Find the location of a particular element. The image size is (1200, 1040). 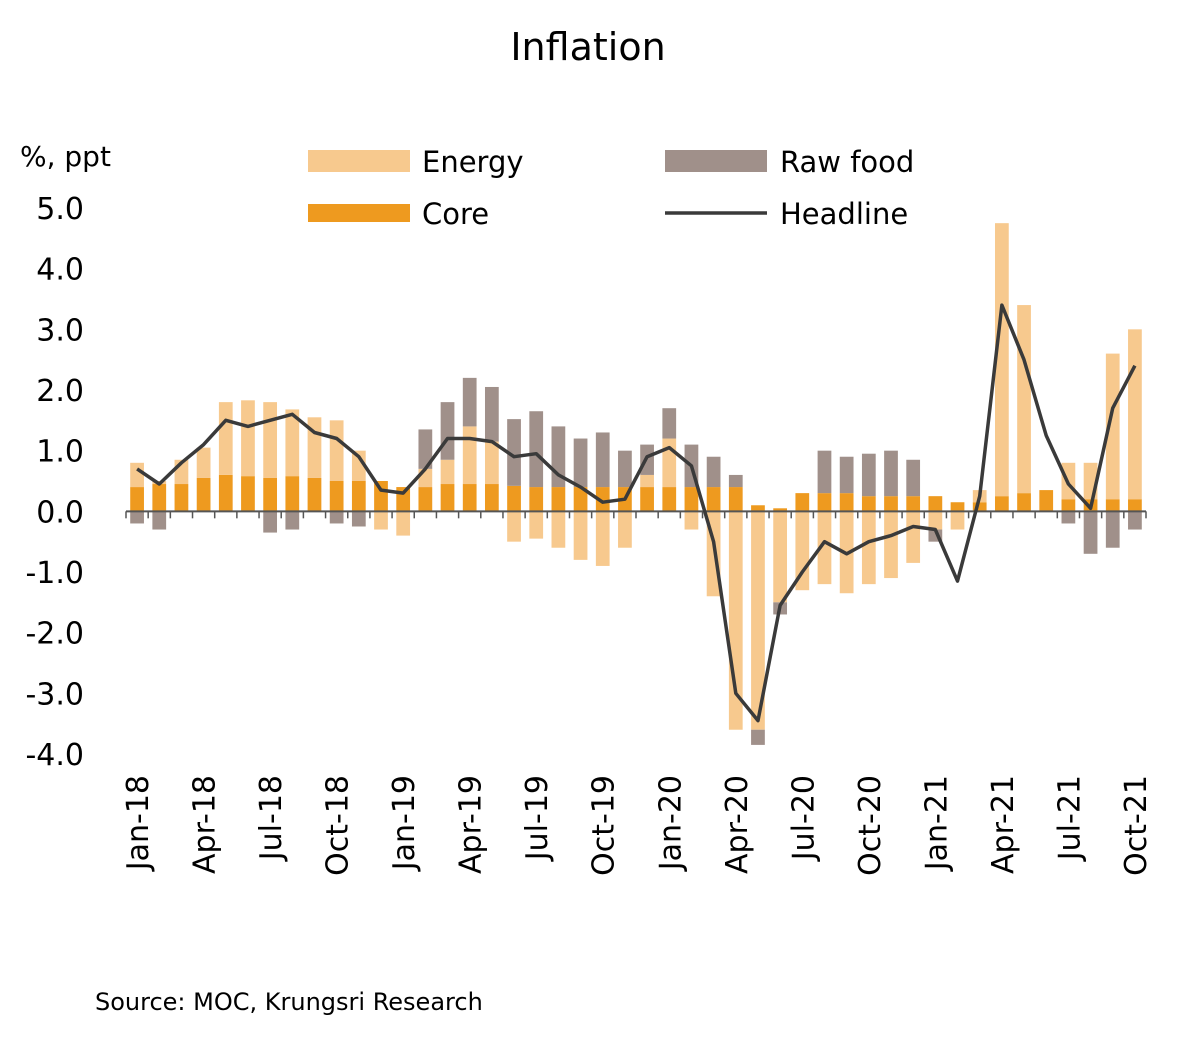

x-tick-label: Oct-19 is located at coordinates (604, 825).